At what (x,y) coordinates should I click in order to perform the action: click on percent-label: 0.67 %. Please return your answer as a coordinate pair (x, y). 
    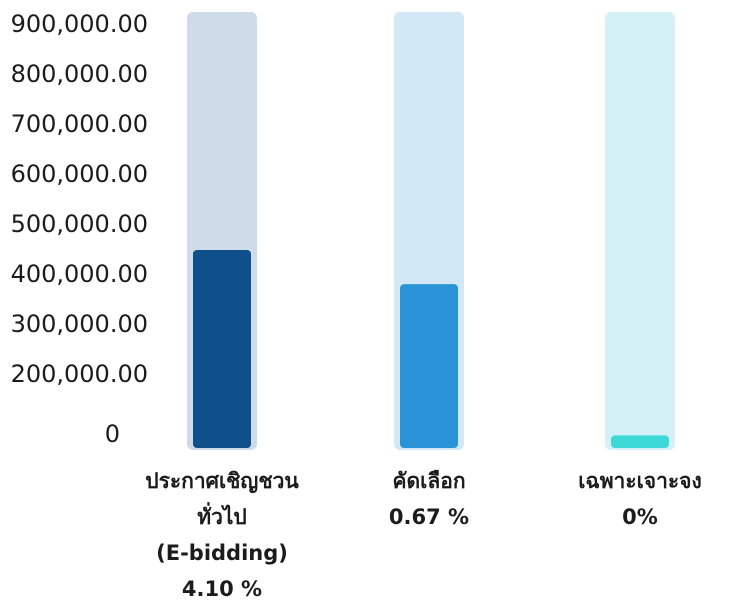
    Looking at the image, I should click on (429, 517).